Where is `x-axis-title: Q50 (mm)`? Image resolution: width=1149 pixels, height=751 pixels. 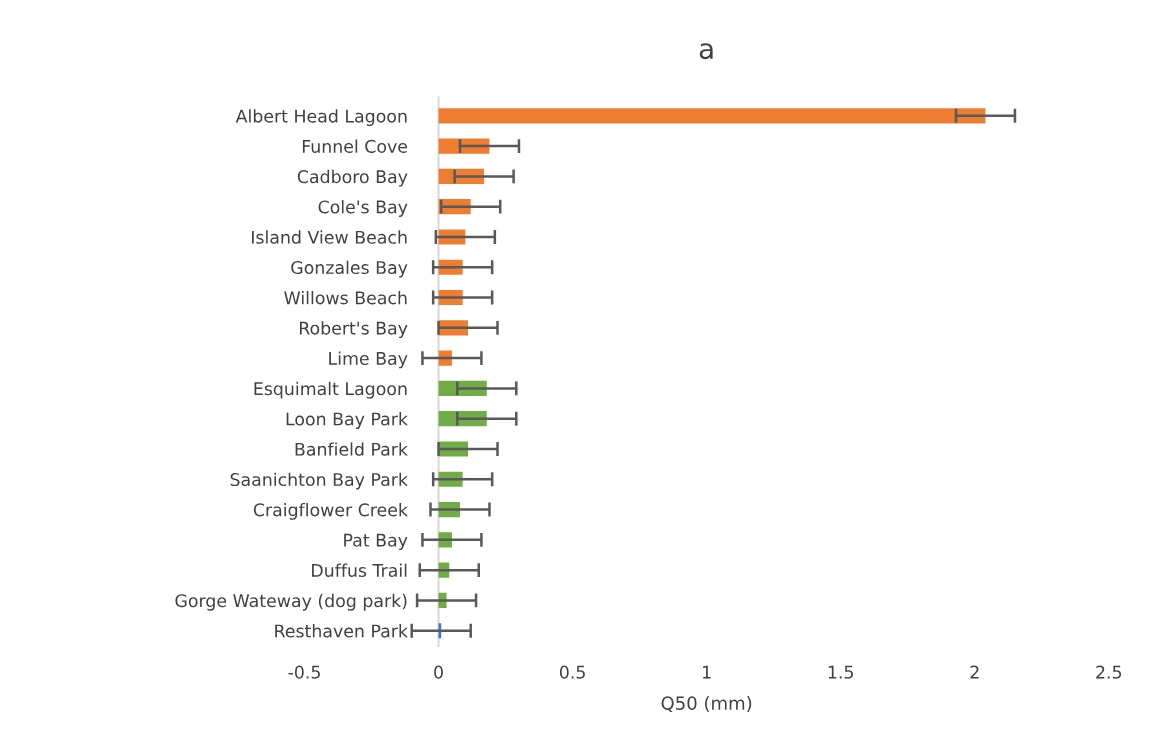 x-axis-title: Q50 (mm) is located at coordinates (706, 704).